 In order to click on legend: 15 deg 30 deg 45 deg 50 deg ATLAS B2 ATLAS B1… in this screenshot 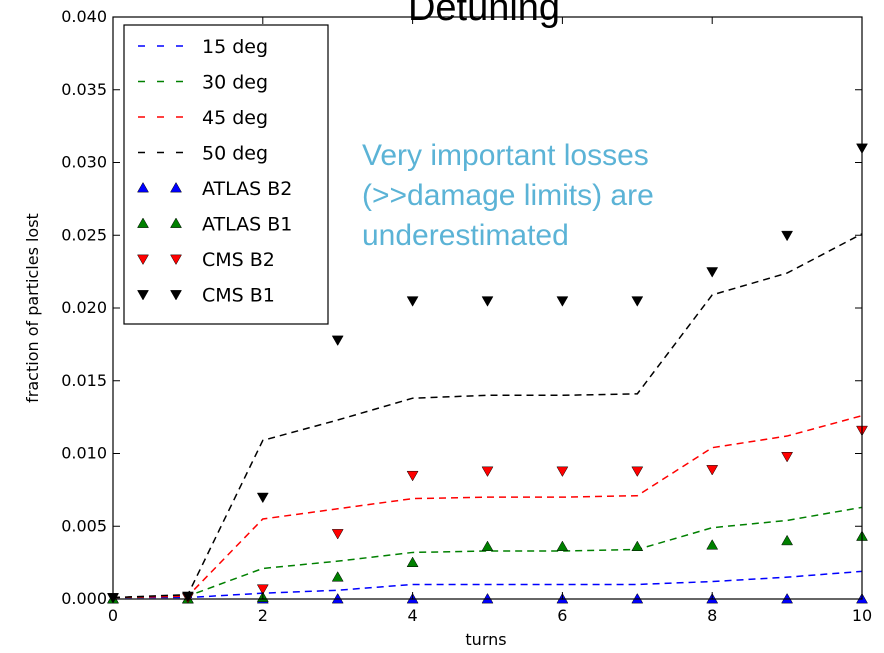, I will do `click(226, 174)`.